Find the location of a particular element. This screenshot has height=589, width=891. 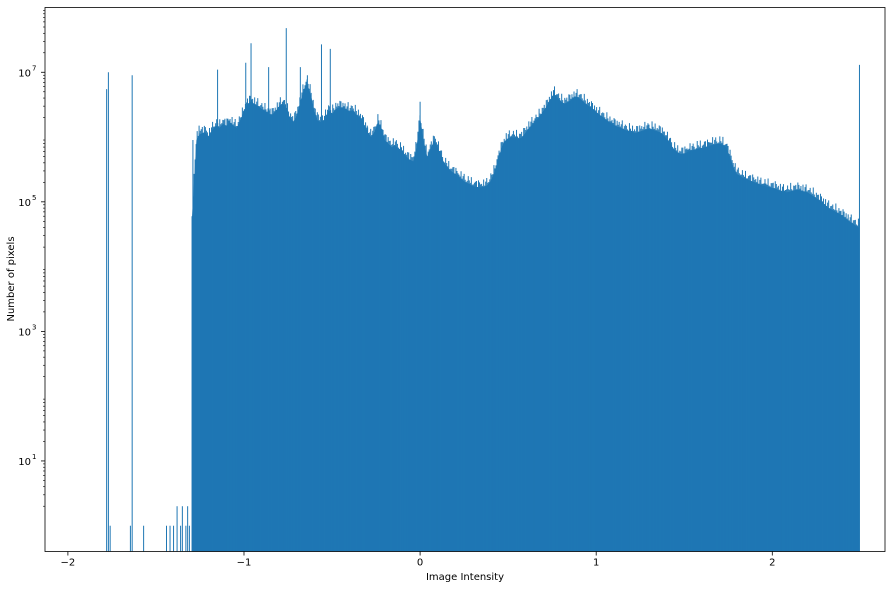

y-tick-exponent: 1 is located at coordinates (34, 457).